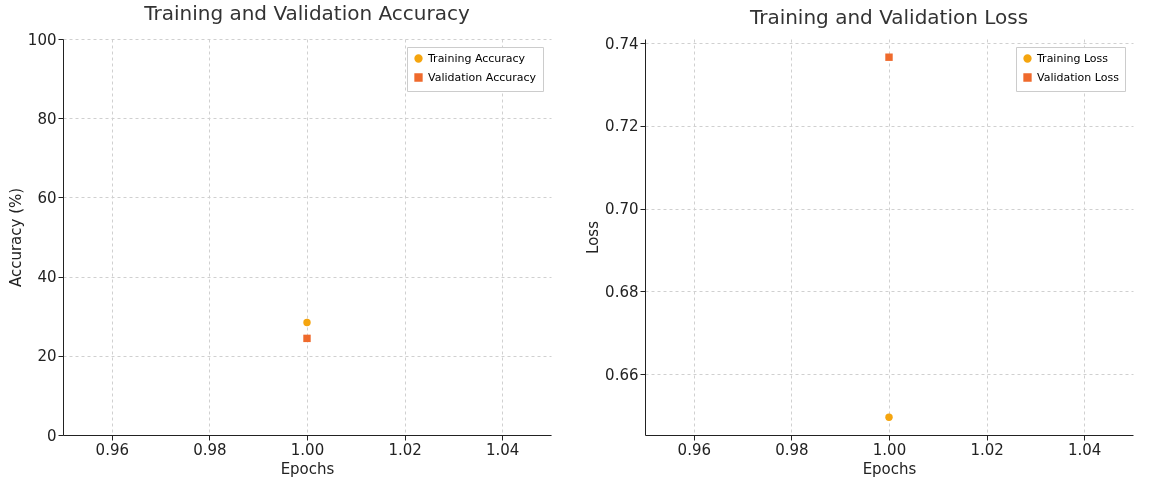  I want to click on y-tick-label: 0, so click(51, 435).